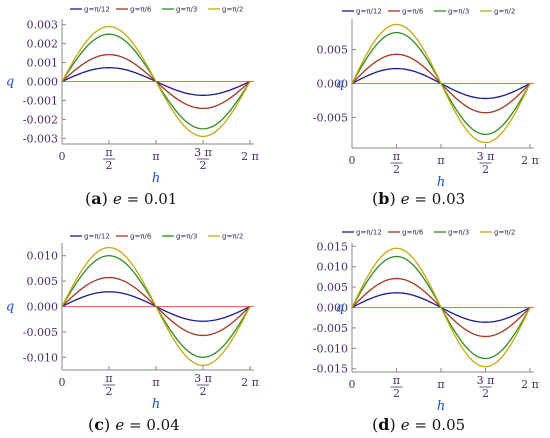 The width and height of the screenshot is (550, 438). What do you see at coordinates (330, 369) in the screenshot?
I see `y-tick-label: -0.015` at bounding box center [330, 369].